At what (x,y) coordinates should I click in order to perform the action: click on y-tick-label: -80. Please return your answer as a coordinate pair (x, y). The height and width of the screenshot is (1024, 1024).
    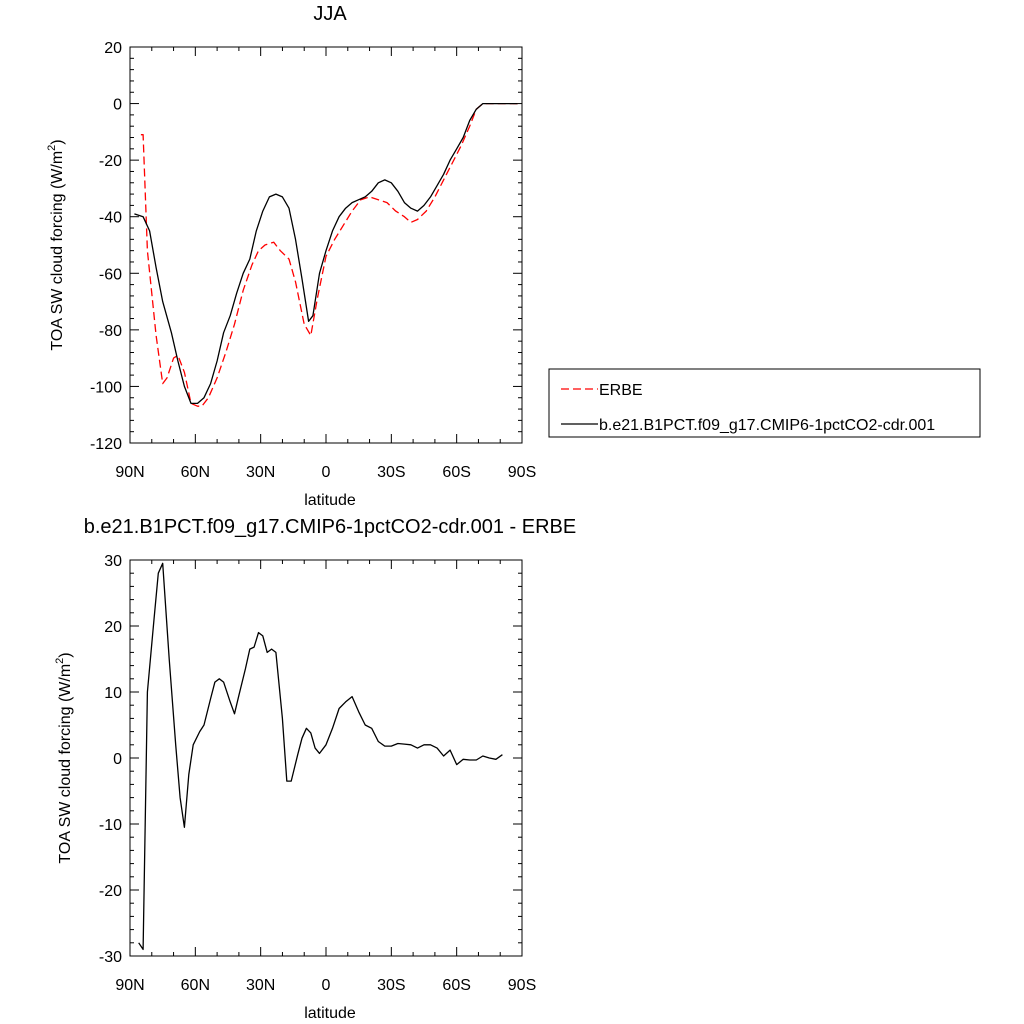
    Looking at the image, I should click on (110, 331).